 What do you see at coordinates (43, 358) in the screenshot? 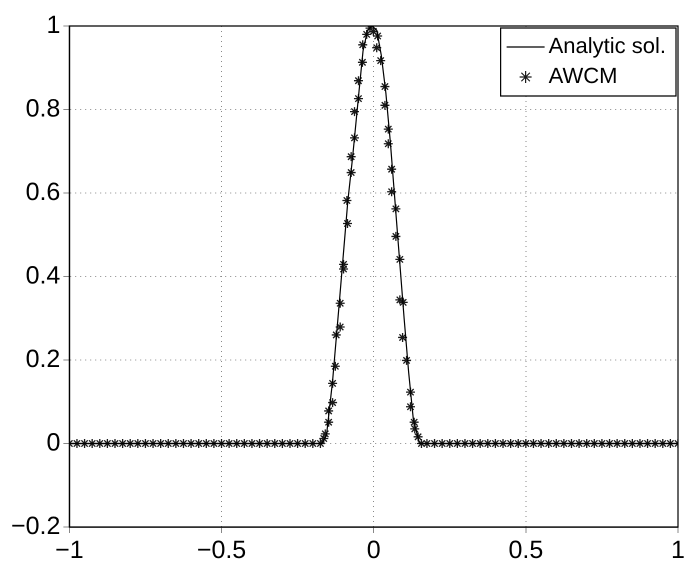
I see `y-tick-label: 0.2` at bounding box center [43, 358].